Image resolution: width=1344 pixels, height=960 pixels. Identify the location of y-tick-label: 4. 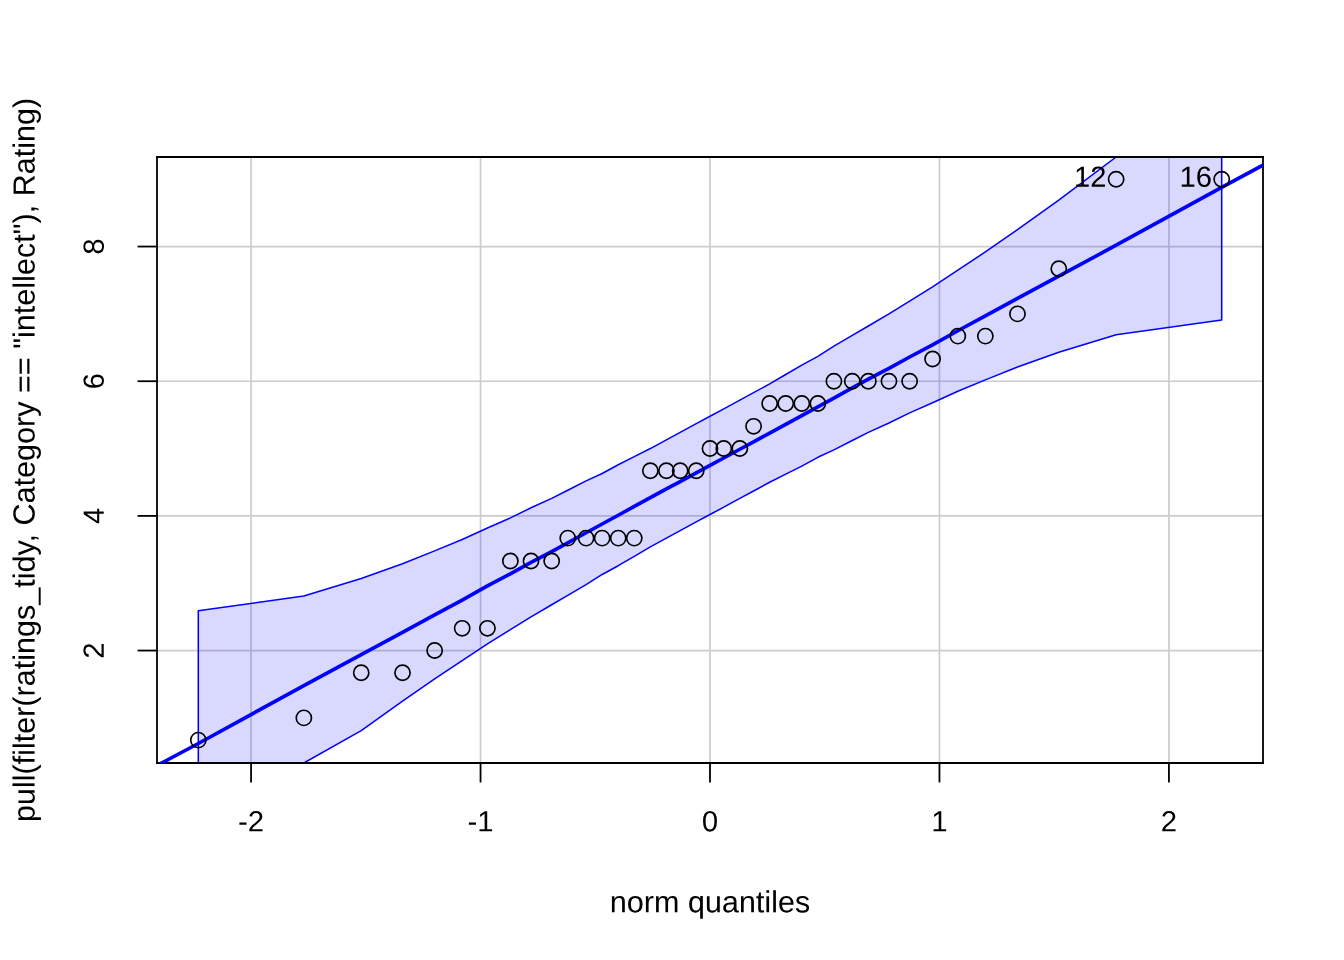
(93, 516).